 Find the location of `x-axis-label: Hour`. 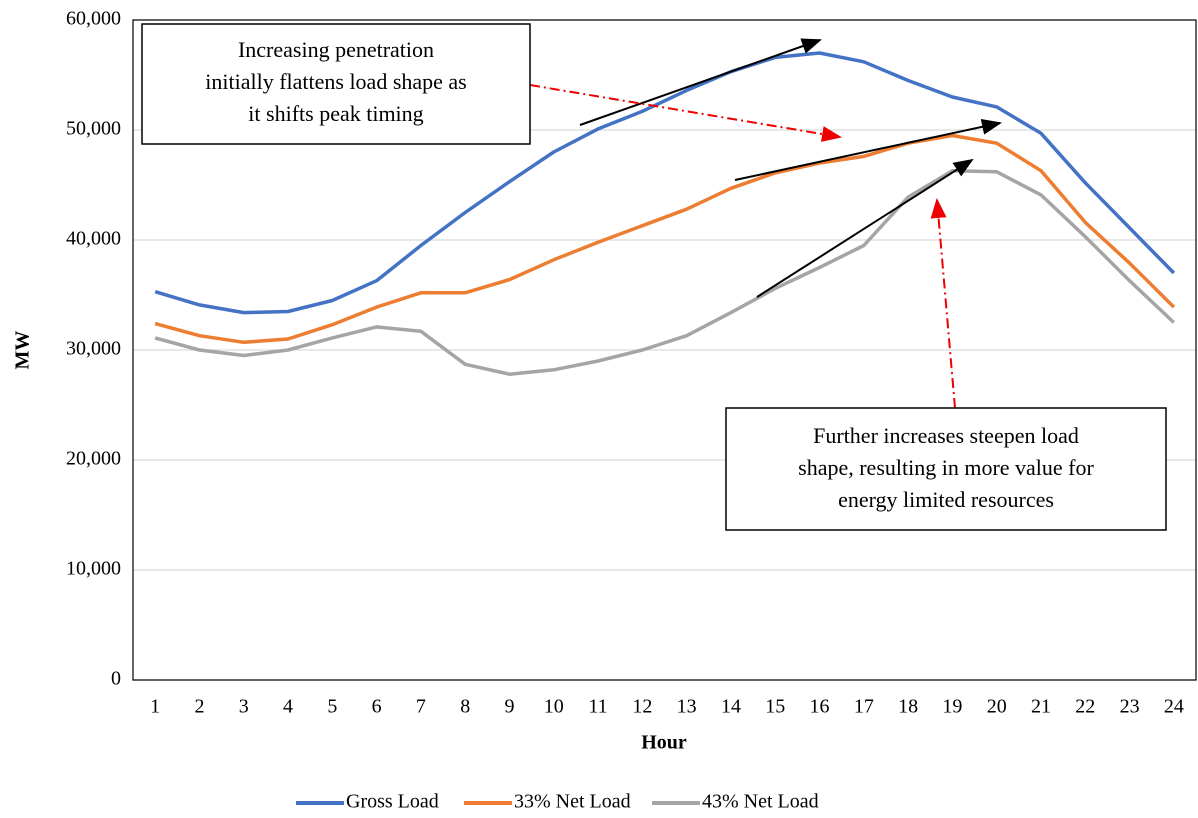

x-axis-label: Hour is located at coordinates (664, 743).